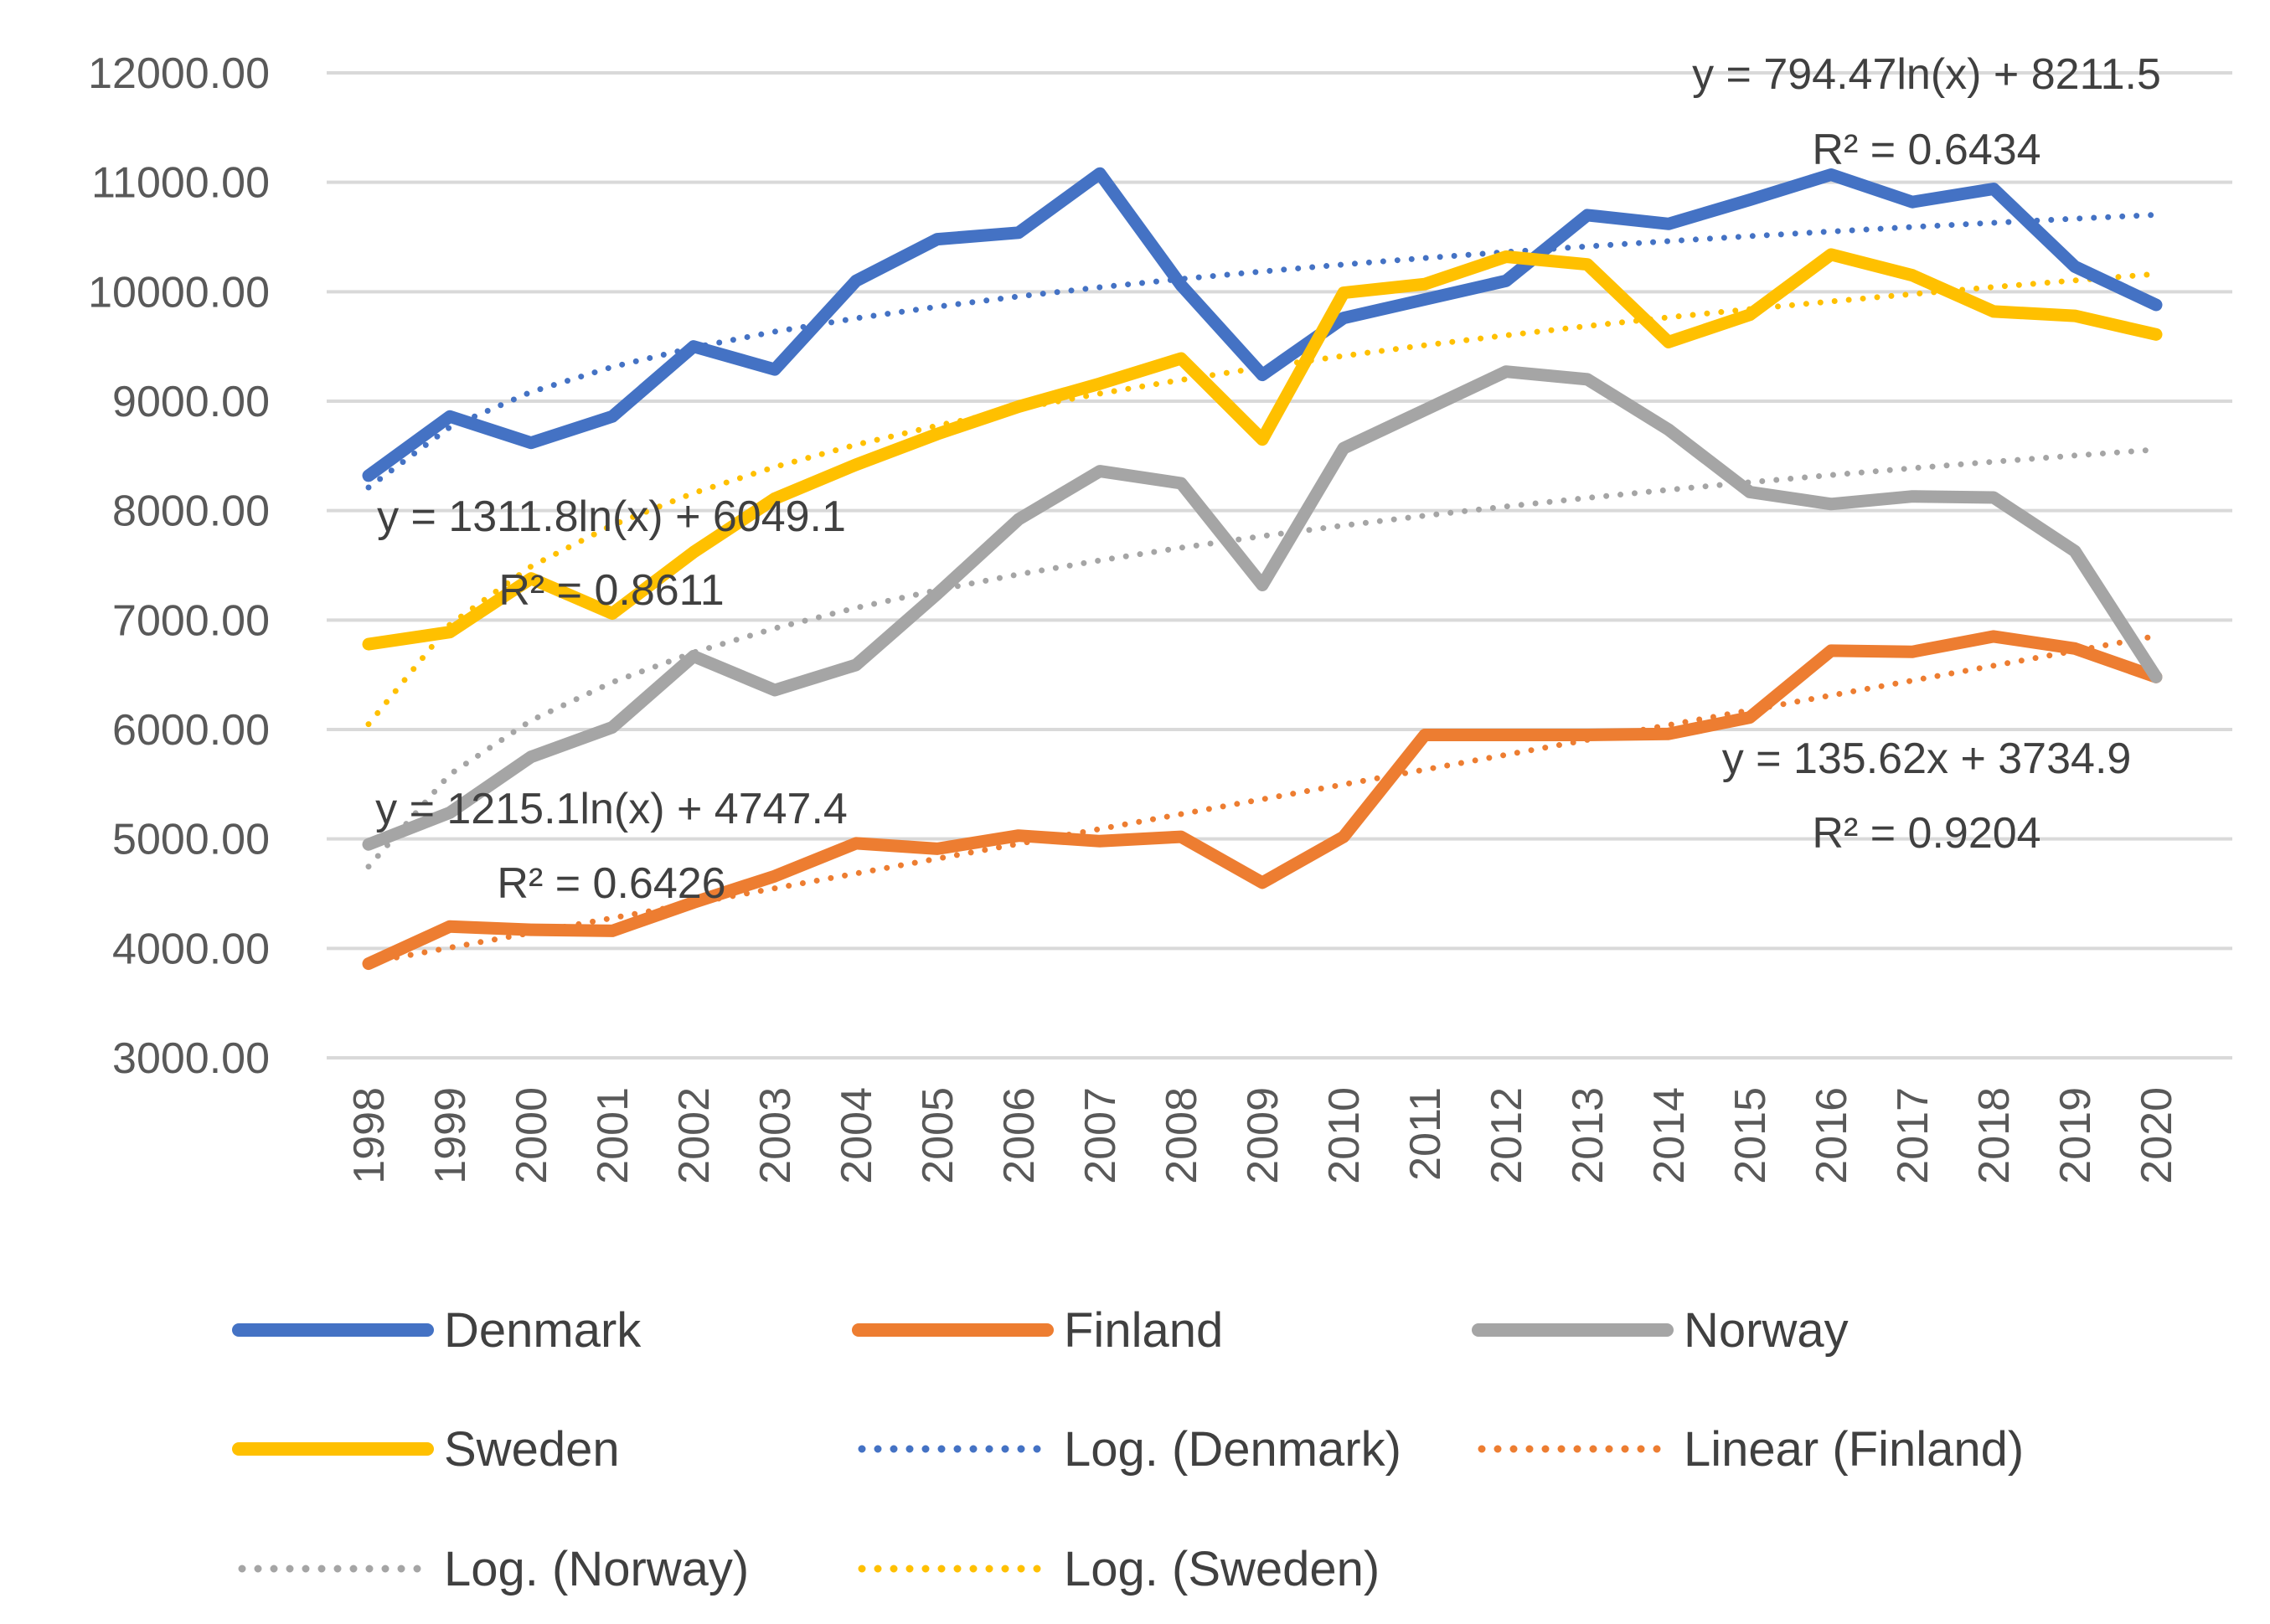 This screenshot has width=2270, height=1624. I want to click on x-tick-label: 2019, so click(2075, 1135).